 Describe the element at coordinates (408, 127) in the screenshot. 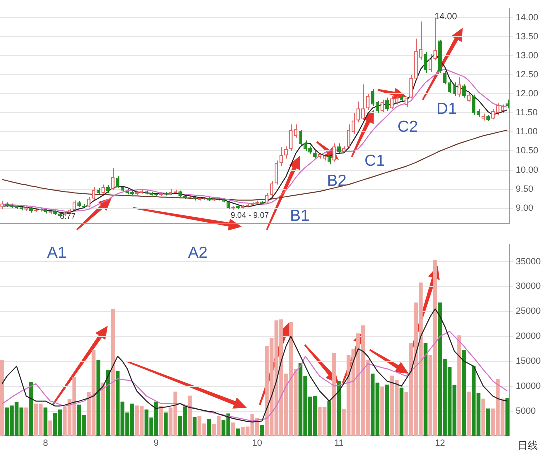

I see `annotation: C2` at that location.